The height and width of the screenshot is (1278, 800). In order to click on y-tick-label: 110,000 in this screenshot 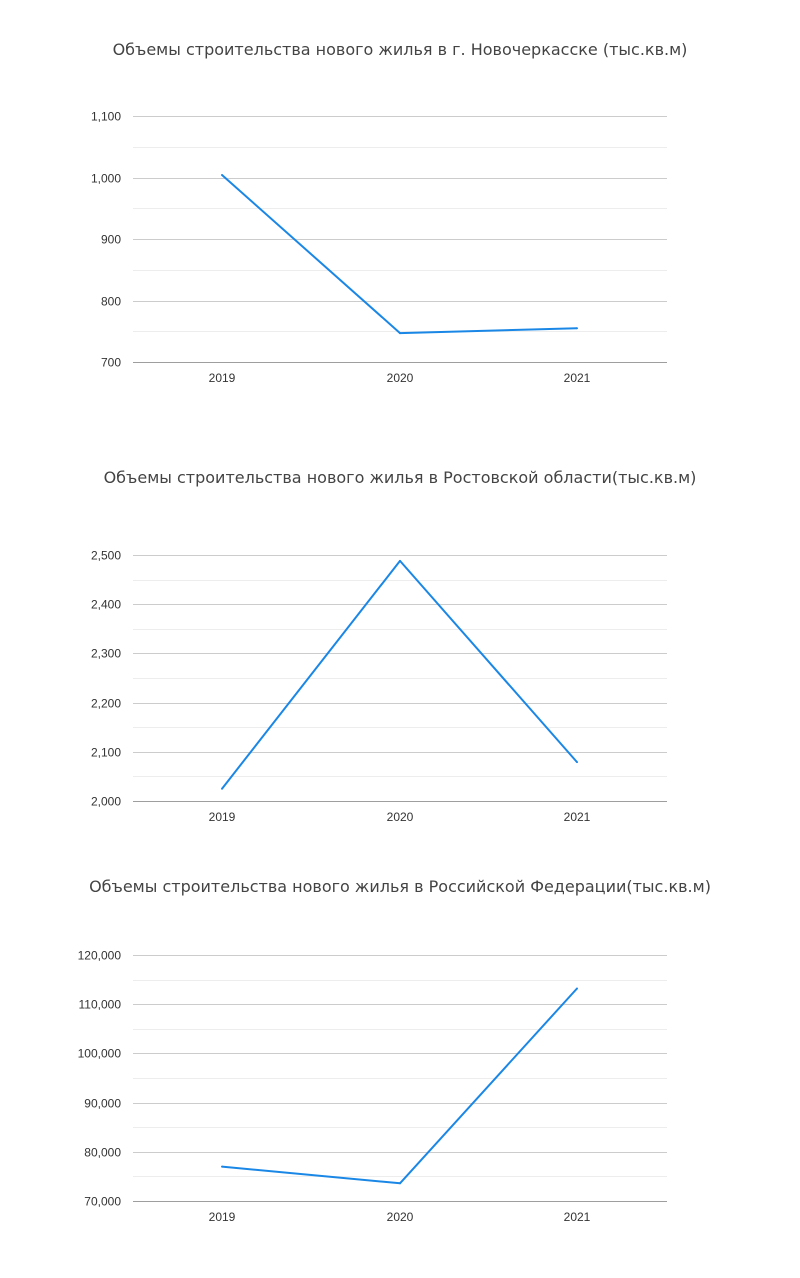, I will do `click(100, 1005)`.